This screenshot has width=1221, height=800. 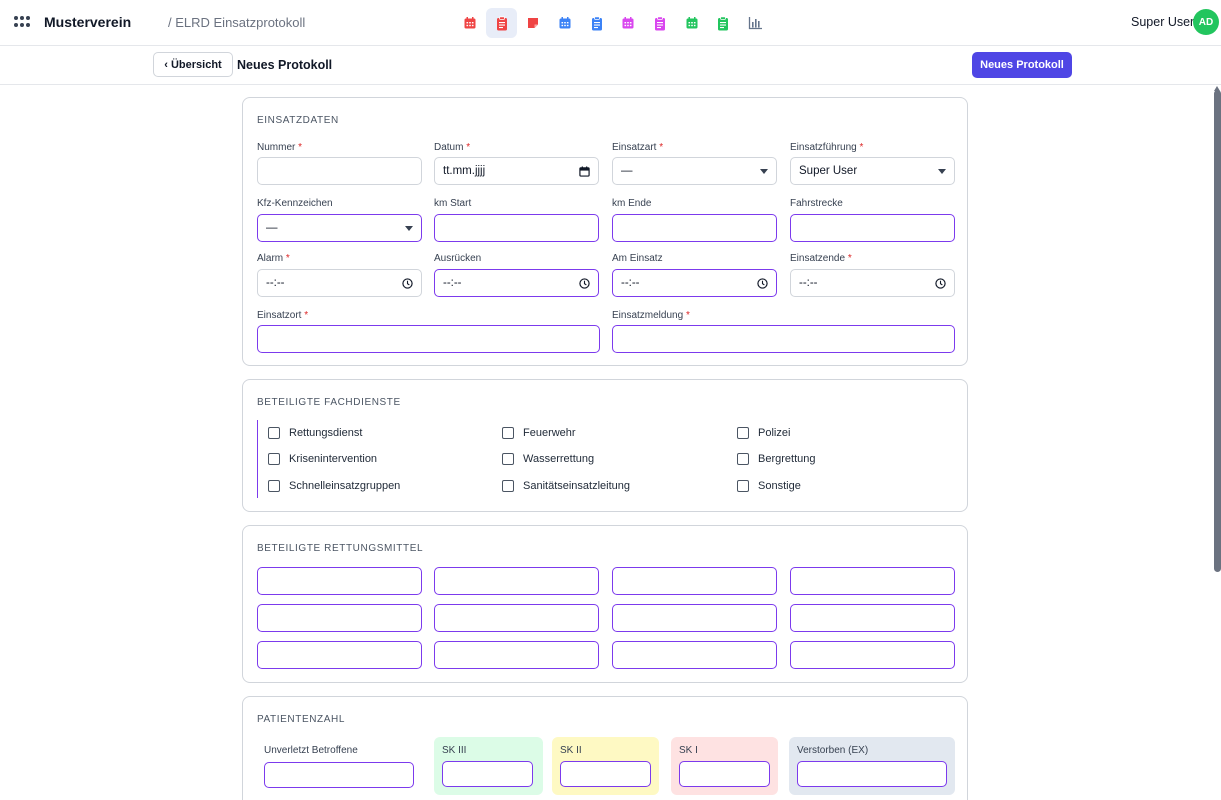 I want to click on datum-input: tt.mm.jjjj, so click(x=516, y=171).